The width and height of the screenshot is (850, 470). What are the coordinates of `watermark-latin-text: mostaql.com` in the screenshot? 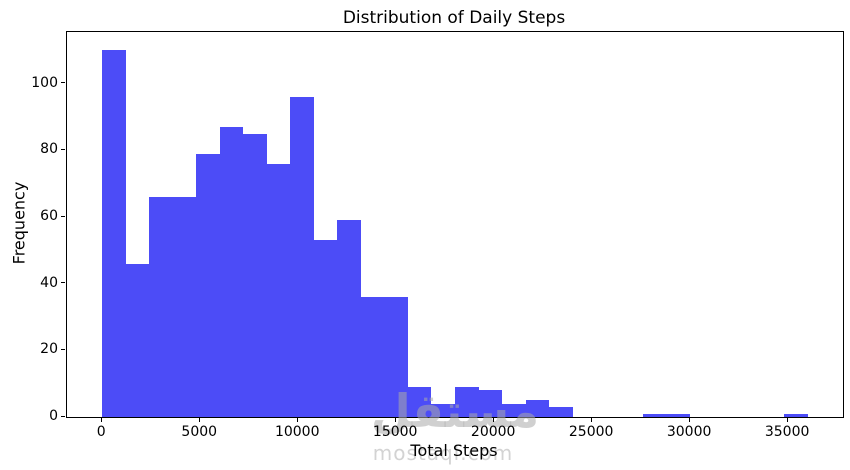 It's located at (443, 453).